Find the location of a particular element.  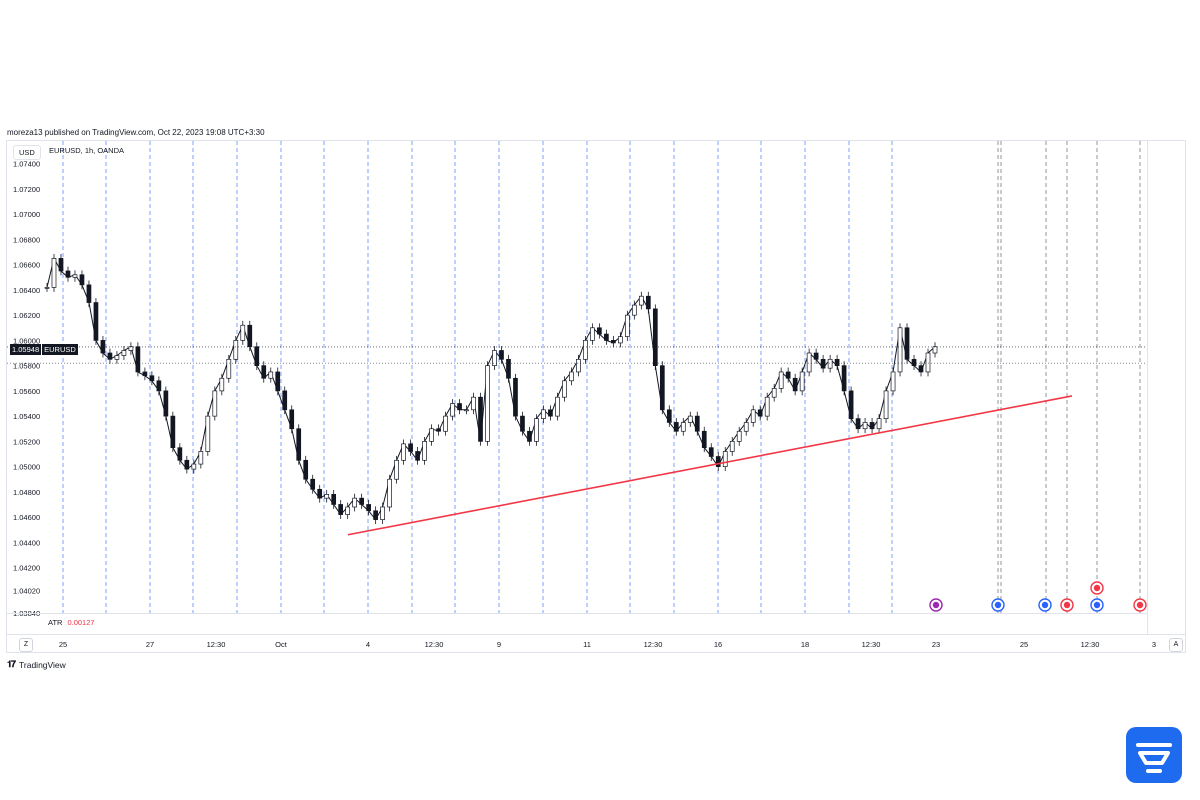

trend-line is located at coordinates (710, 465).